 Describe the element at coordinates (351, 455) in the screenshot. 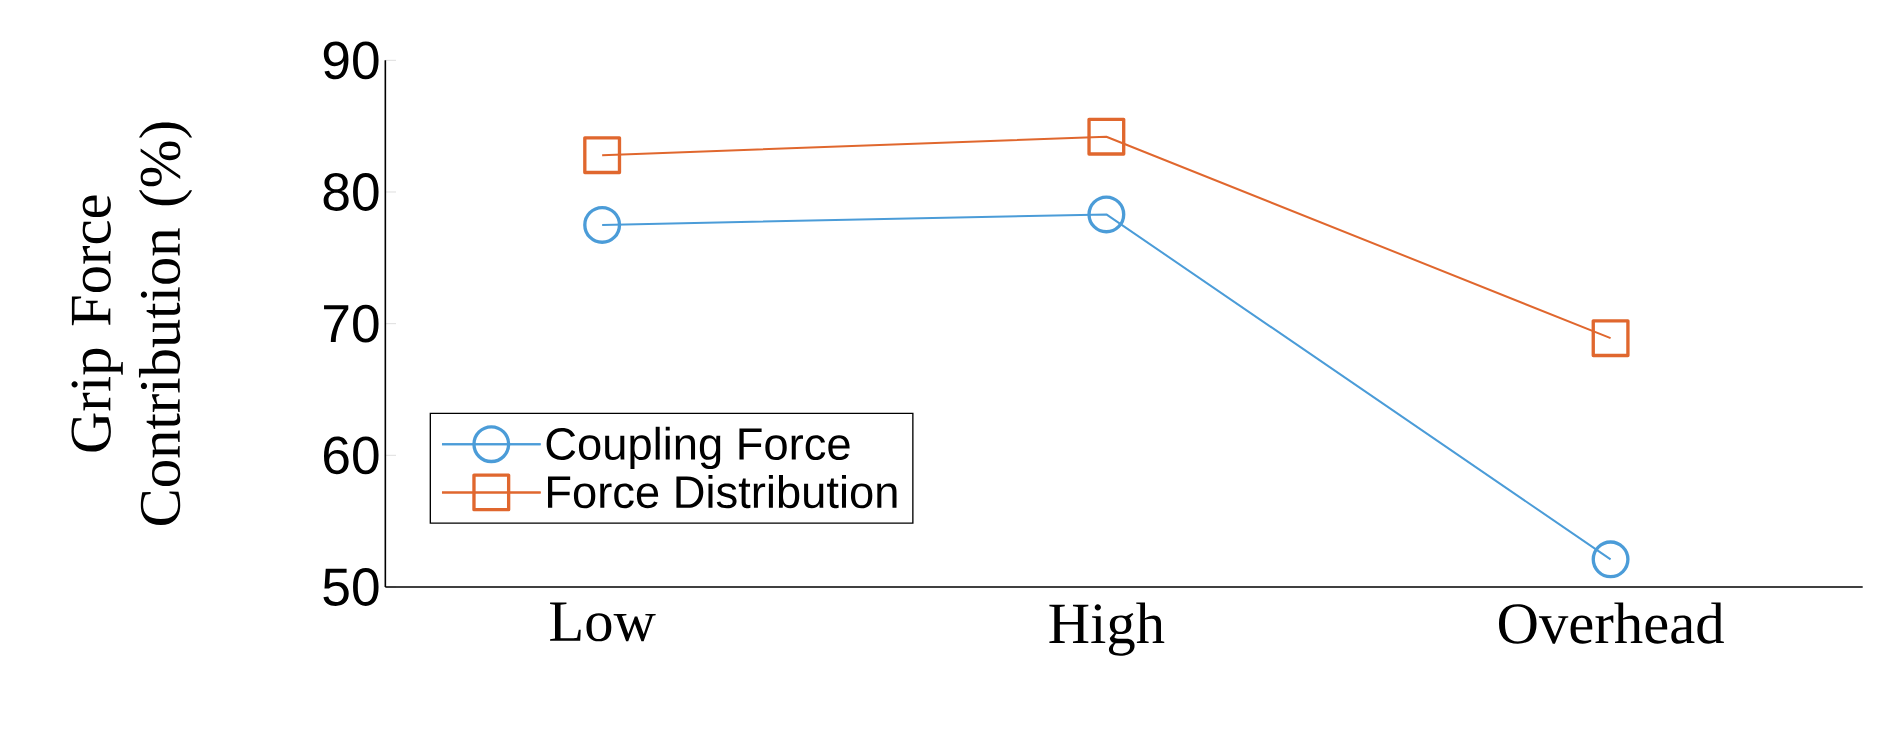

I see `y-tick-label: 60` at that location.